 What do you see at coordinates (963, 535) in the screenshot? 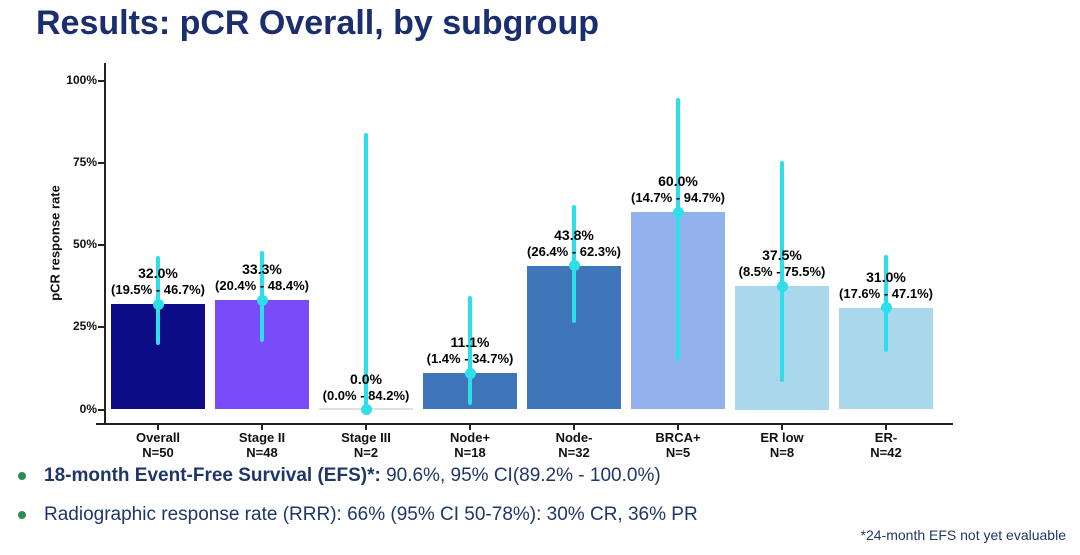
I see `footnote: *24-month EFS not yet evaluable` at bounding box center [963, 535].